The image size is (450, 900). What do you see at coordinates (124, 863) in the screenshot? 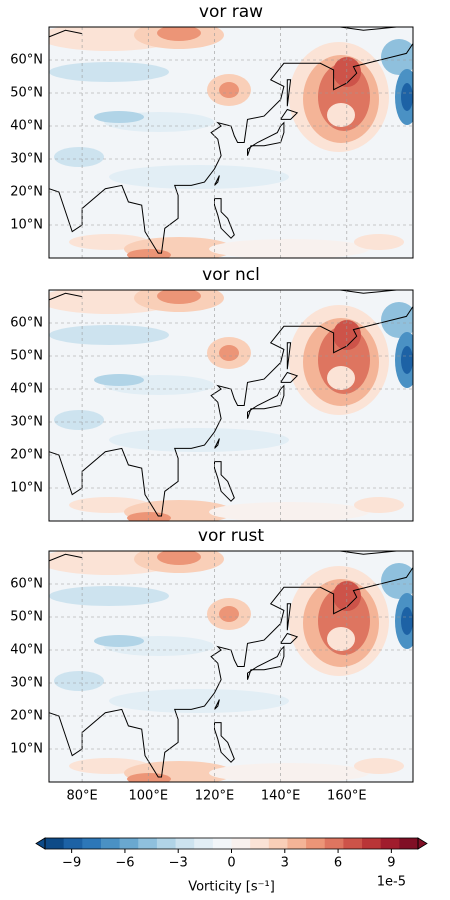
I see `colorbar-tick-label: −6` at bounding box center [124, 863].